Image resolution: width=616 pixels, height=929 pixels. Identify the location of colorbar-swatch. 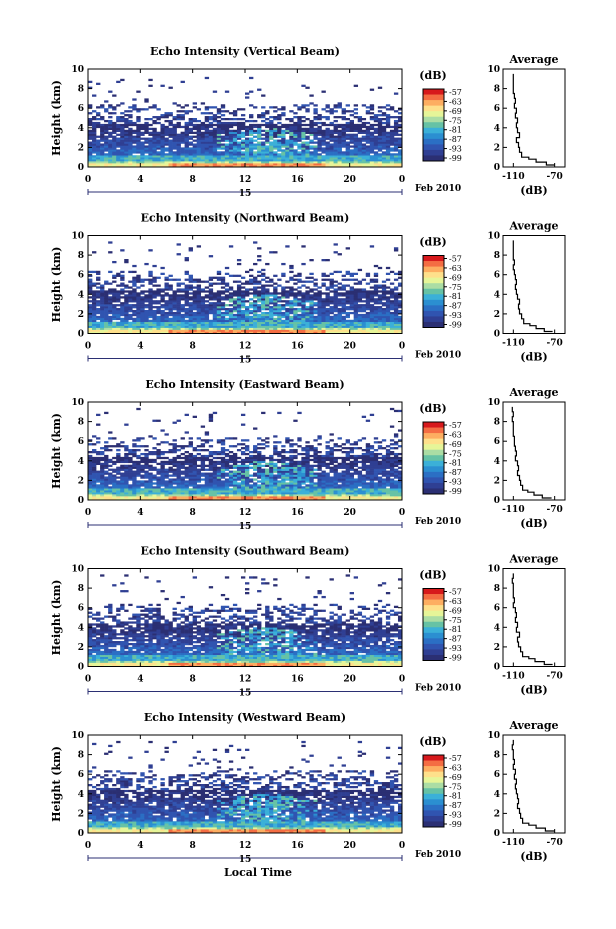
(433, 258).